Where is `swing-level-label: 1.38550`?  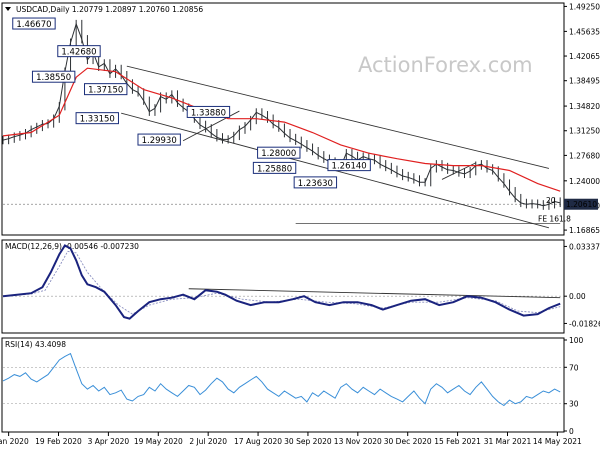
swing-level-label: 1.38550 is located at coordinates (53, 78).